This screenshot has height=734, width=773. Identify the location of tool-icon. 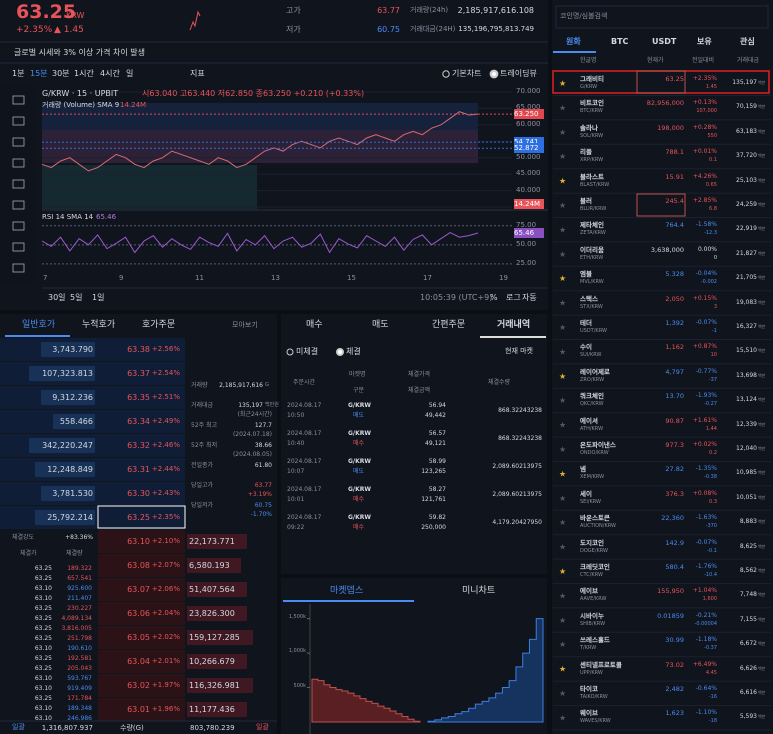
(18, 184).